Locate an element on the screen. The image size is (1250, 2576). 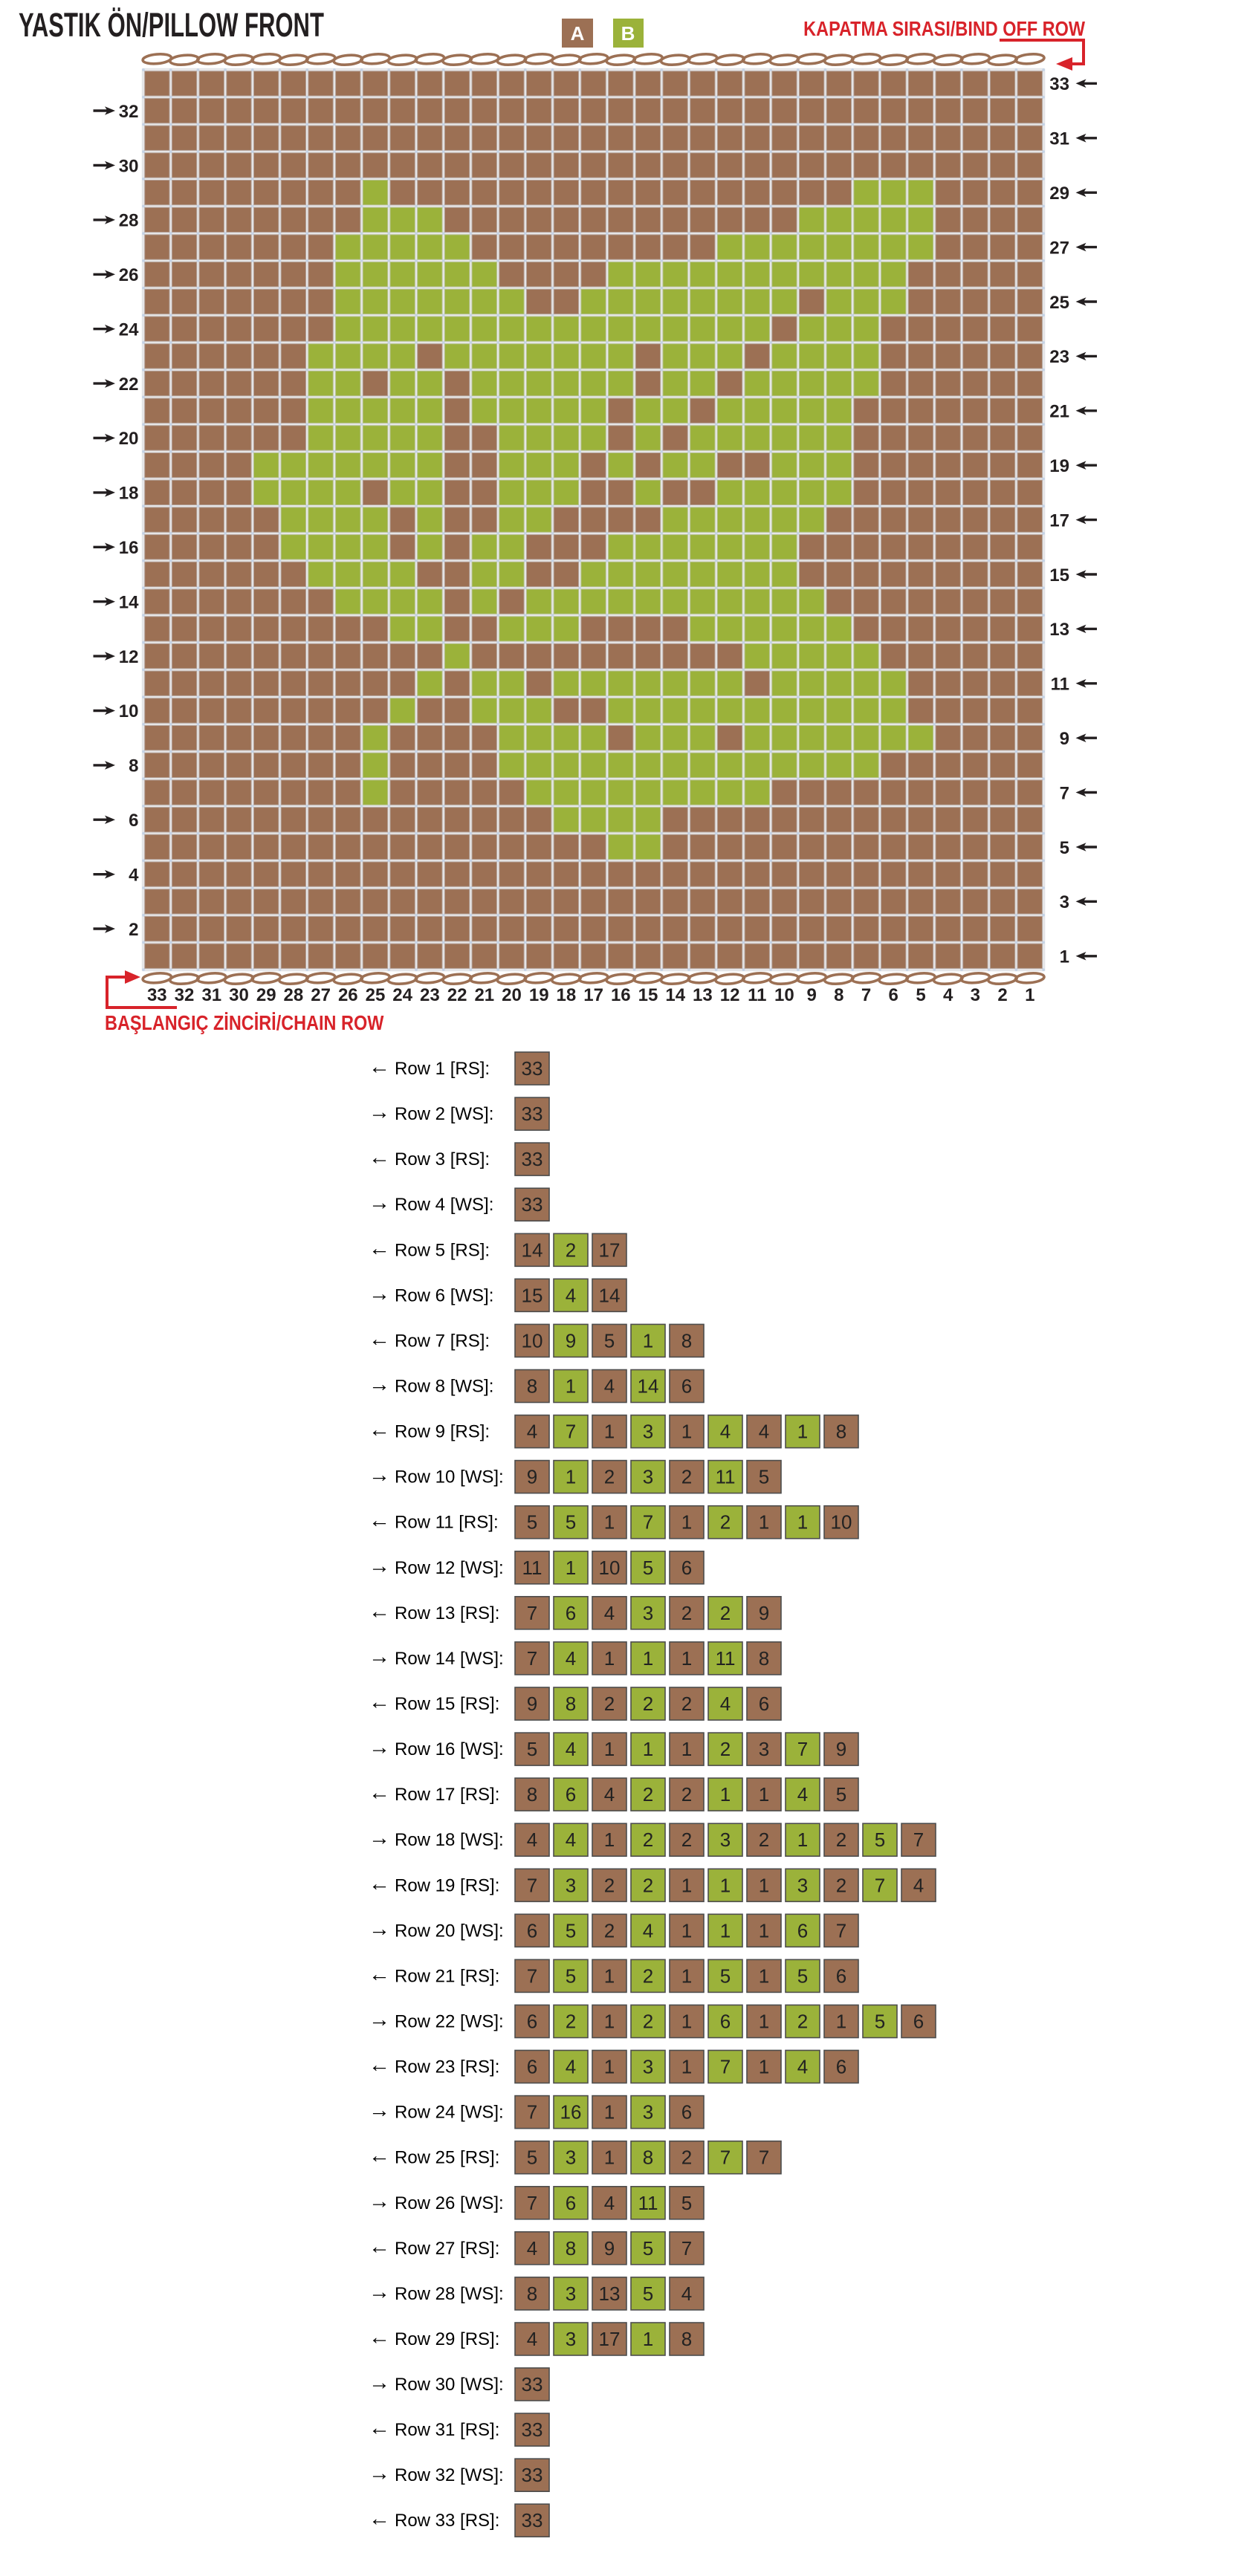
svg-text: 25 is located at coordinates (1059, 303).